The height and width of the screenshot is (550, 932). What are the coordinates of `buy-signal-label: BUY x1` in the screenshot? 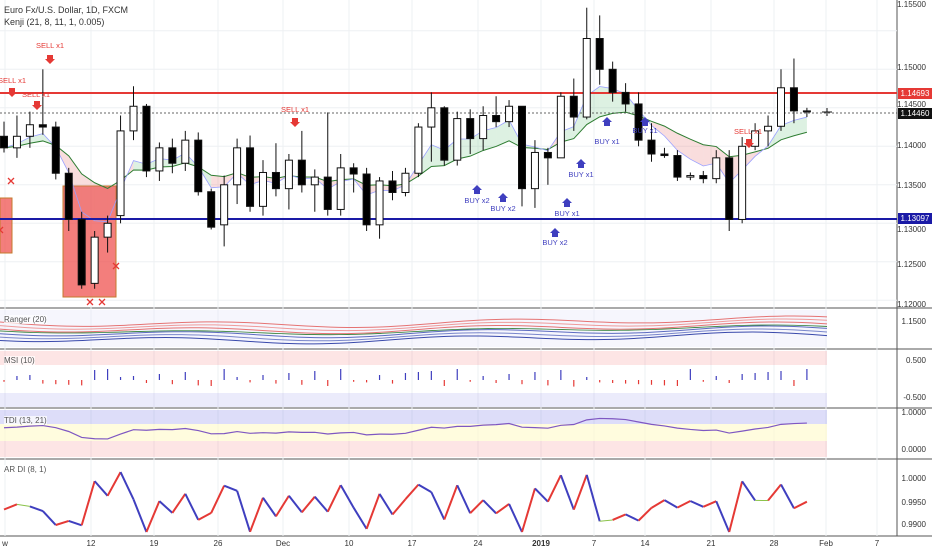 It's located at (567, 213).